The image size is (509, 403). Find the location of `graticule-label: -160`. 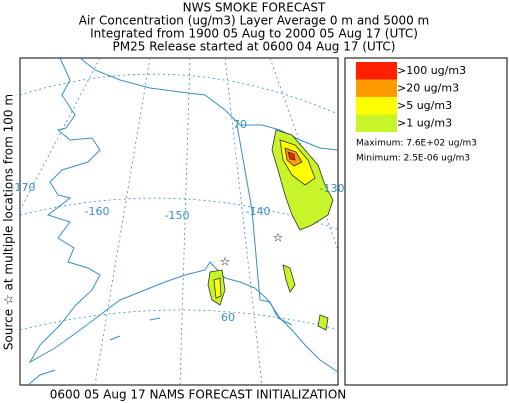

graticule-label: -160 is located at coordinates (97, 211).